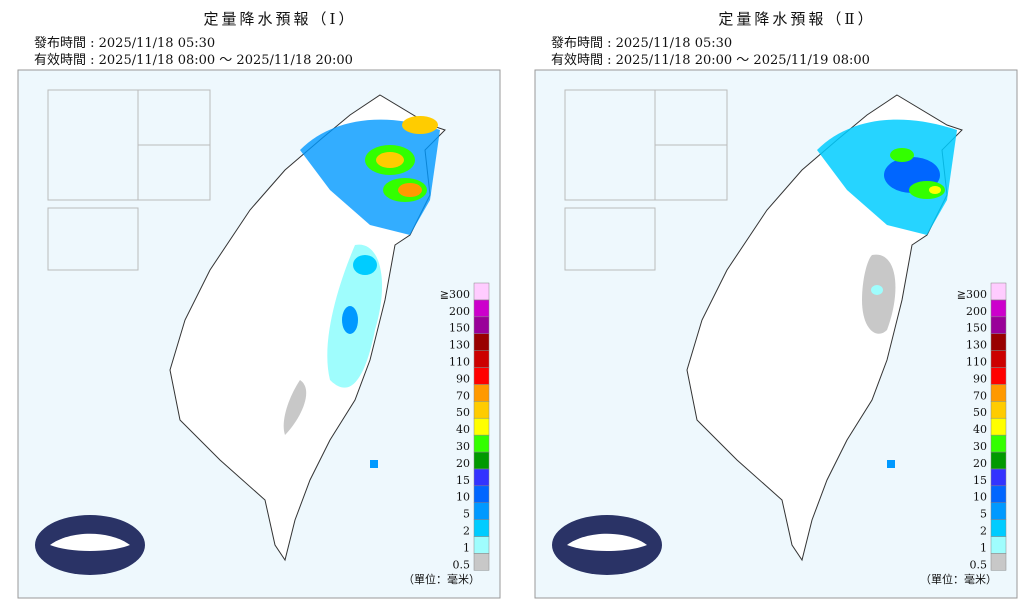  I want to click on panel-title: 定量降水預報（Ⅰ）, so click(280, 19).